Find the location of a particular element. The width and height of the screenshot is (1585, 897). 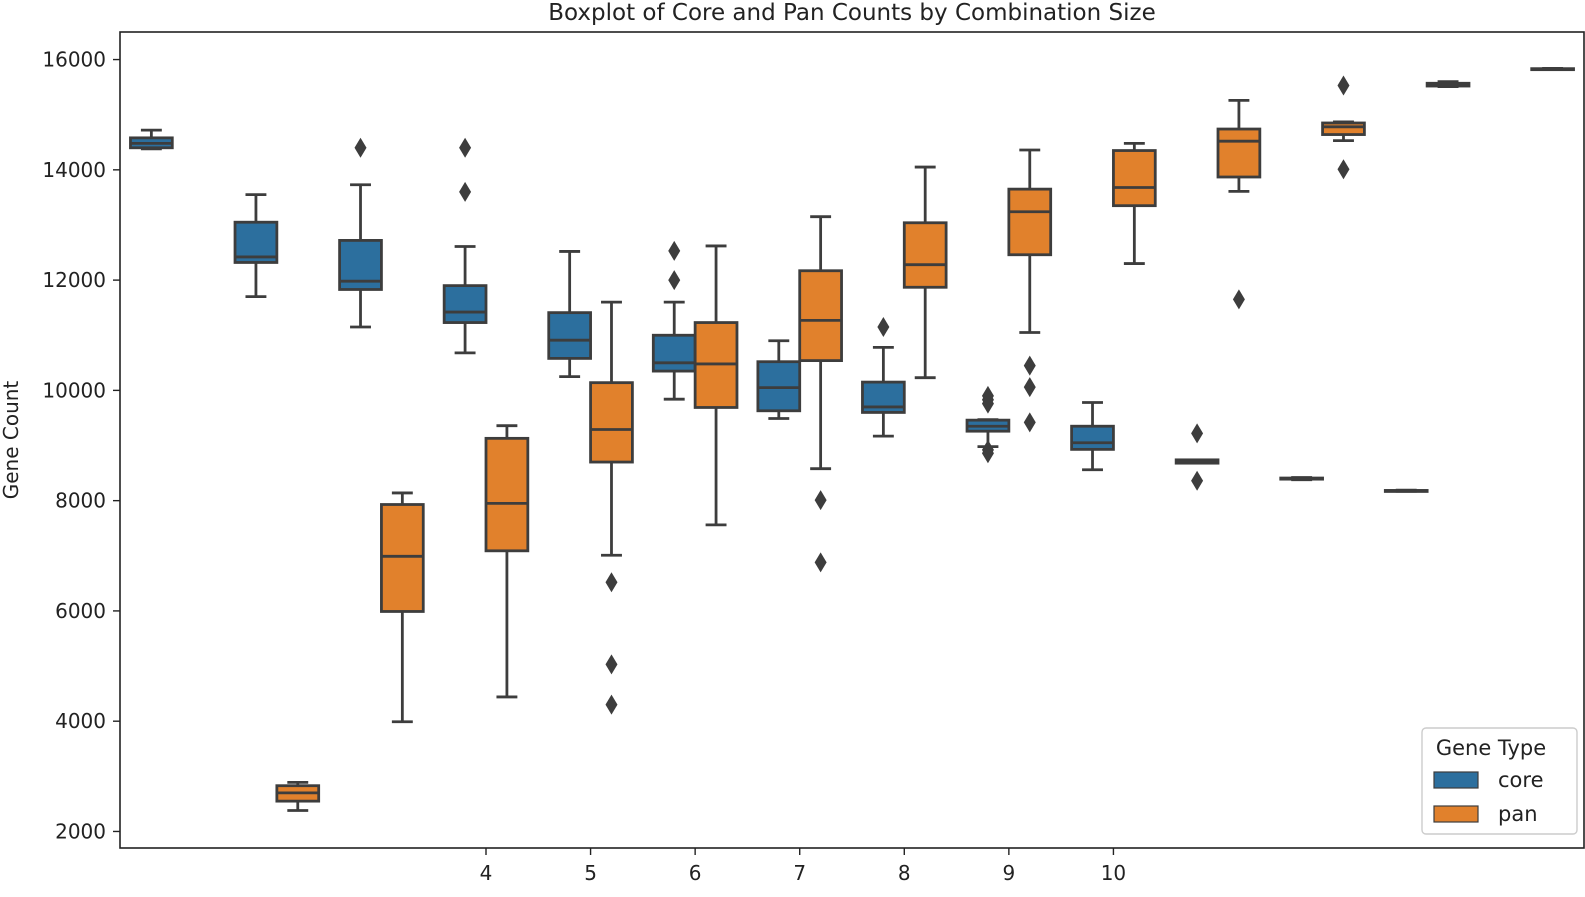

legend-label-core: core is located at coordinates (1521, 780).